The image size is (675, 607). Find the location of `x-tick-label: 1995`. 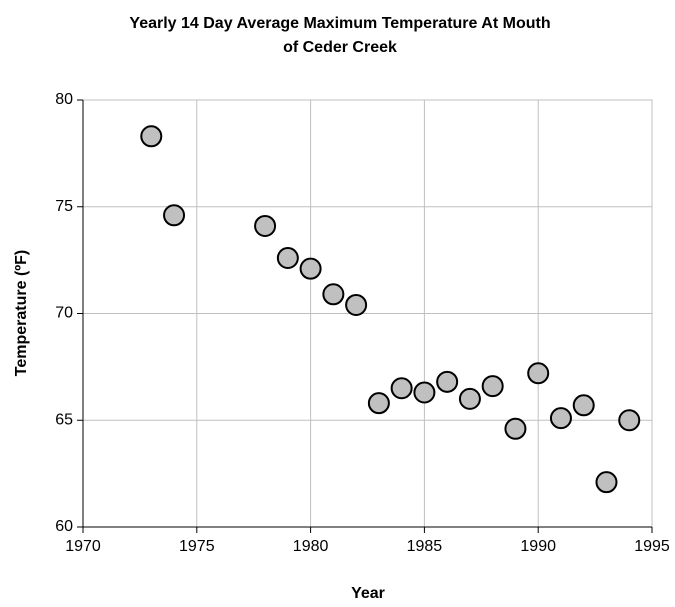

x-tick-label: 1995 is located at coordinates (652, 546).